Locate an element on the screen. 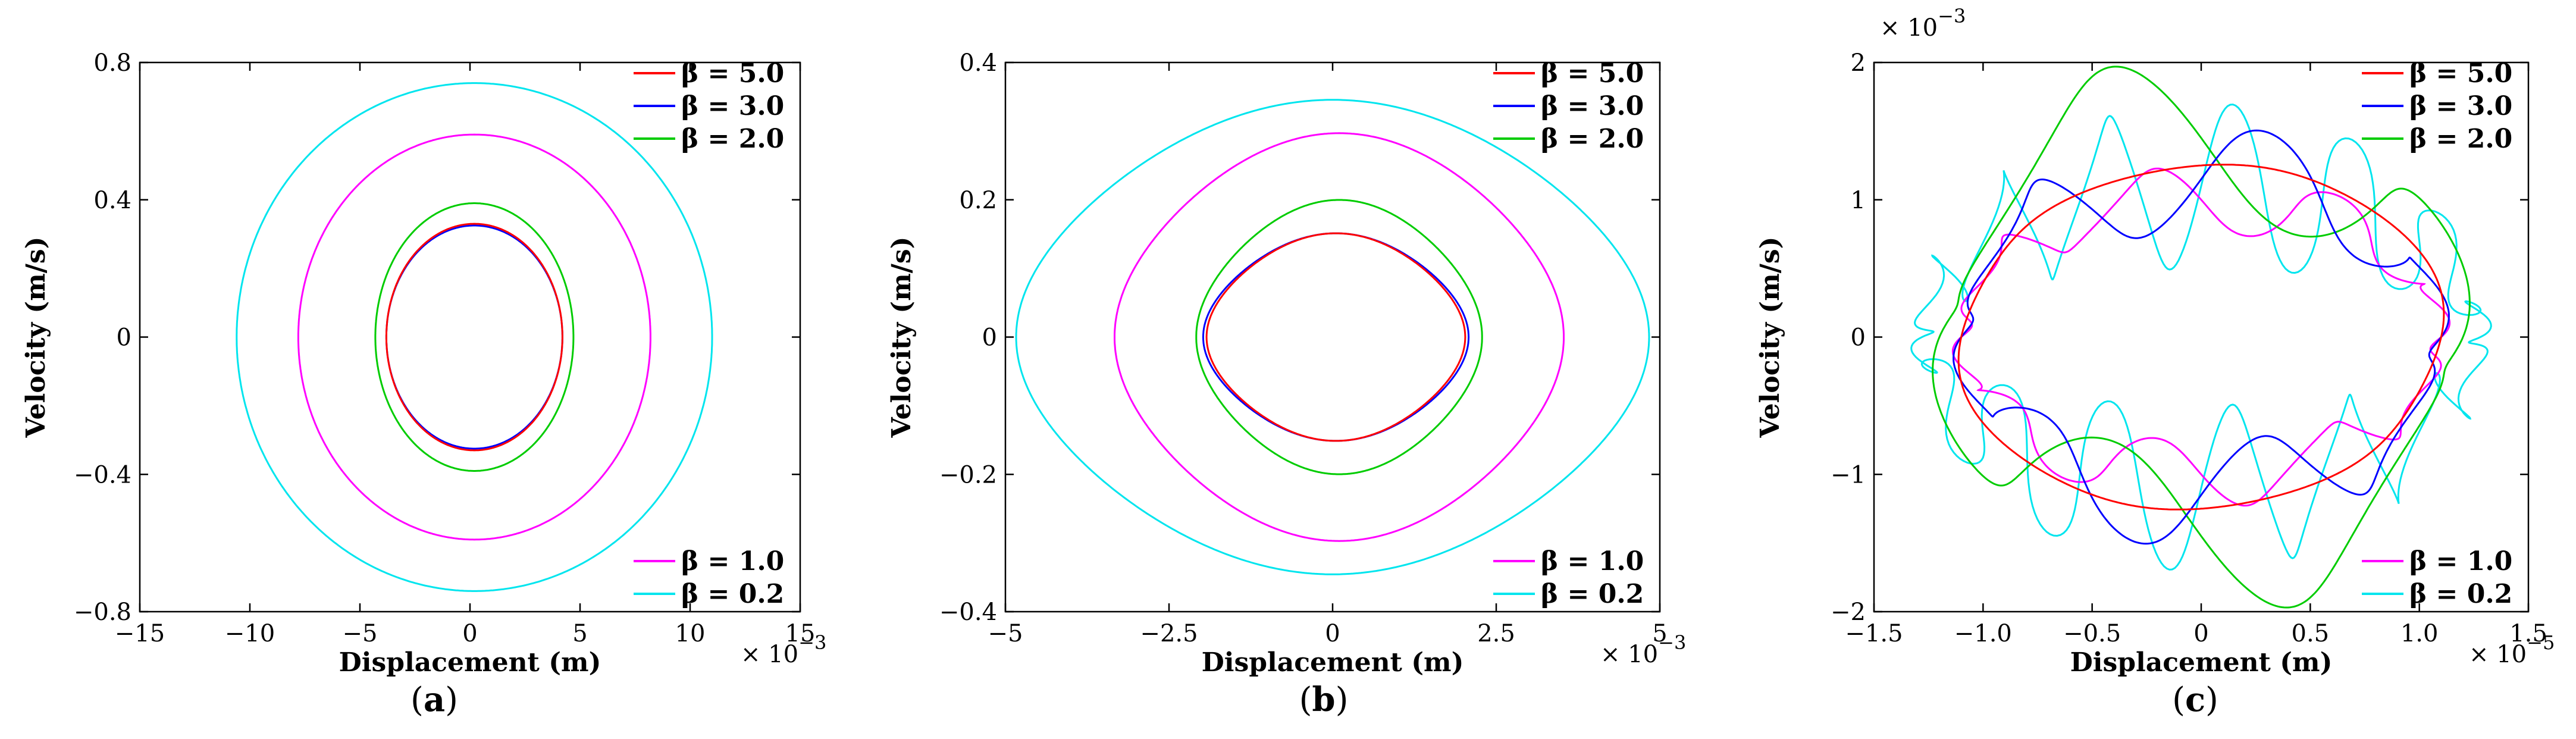 The height and width of the screenshot is (739, 2576). panel-label: (a) is located at coordinates (434, 699).